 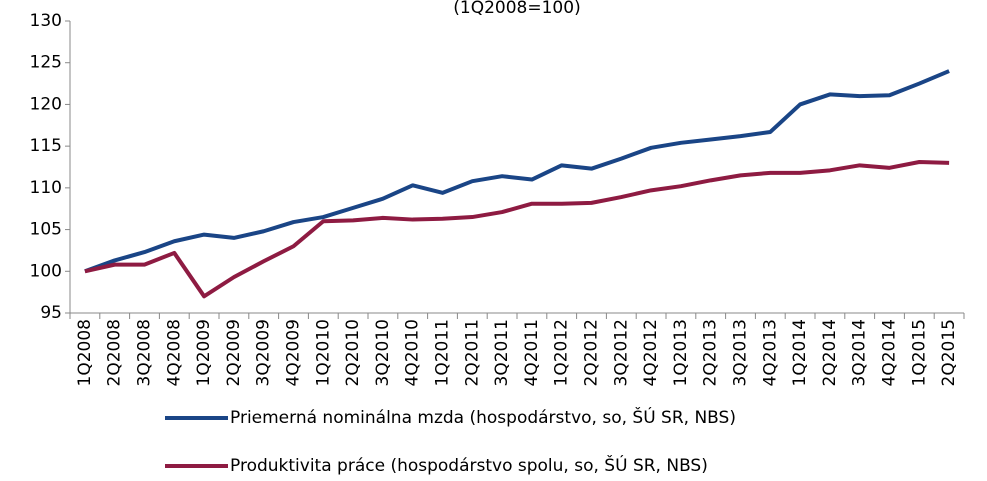 What do you see at coordinates (502, 352) in the screenshot?
I see `x-tick-label: 3Q2011` at bounding box center [502, 352].